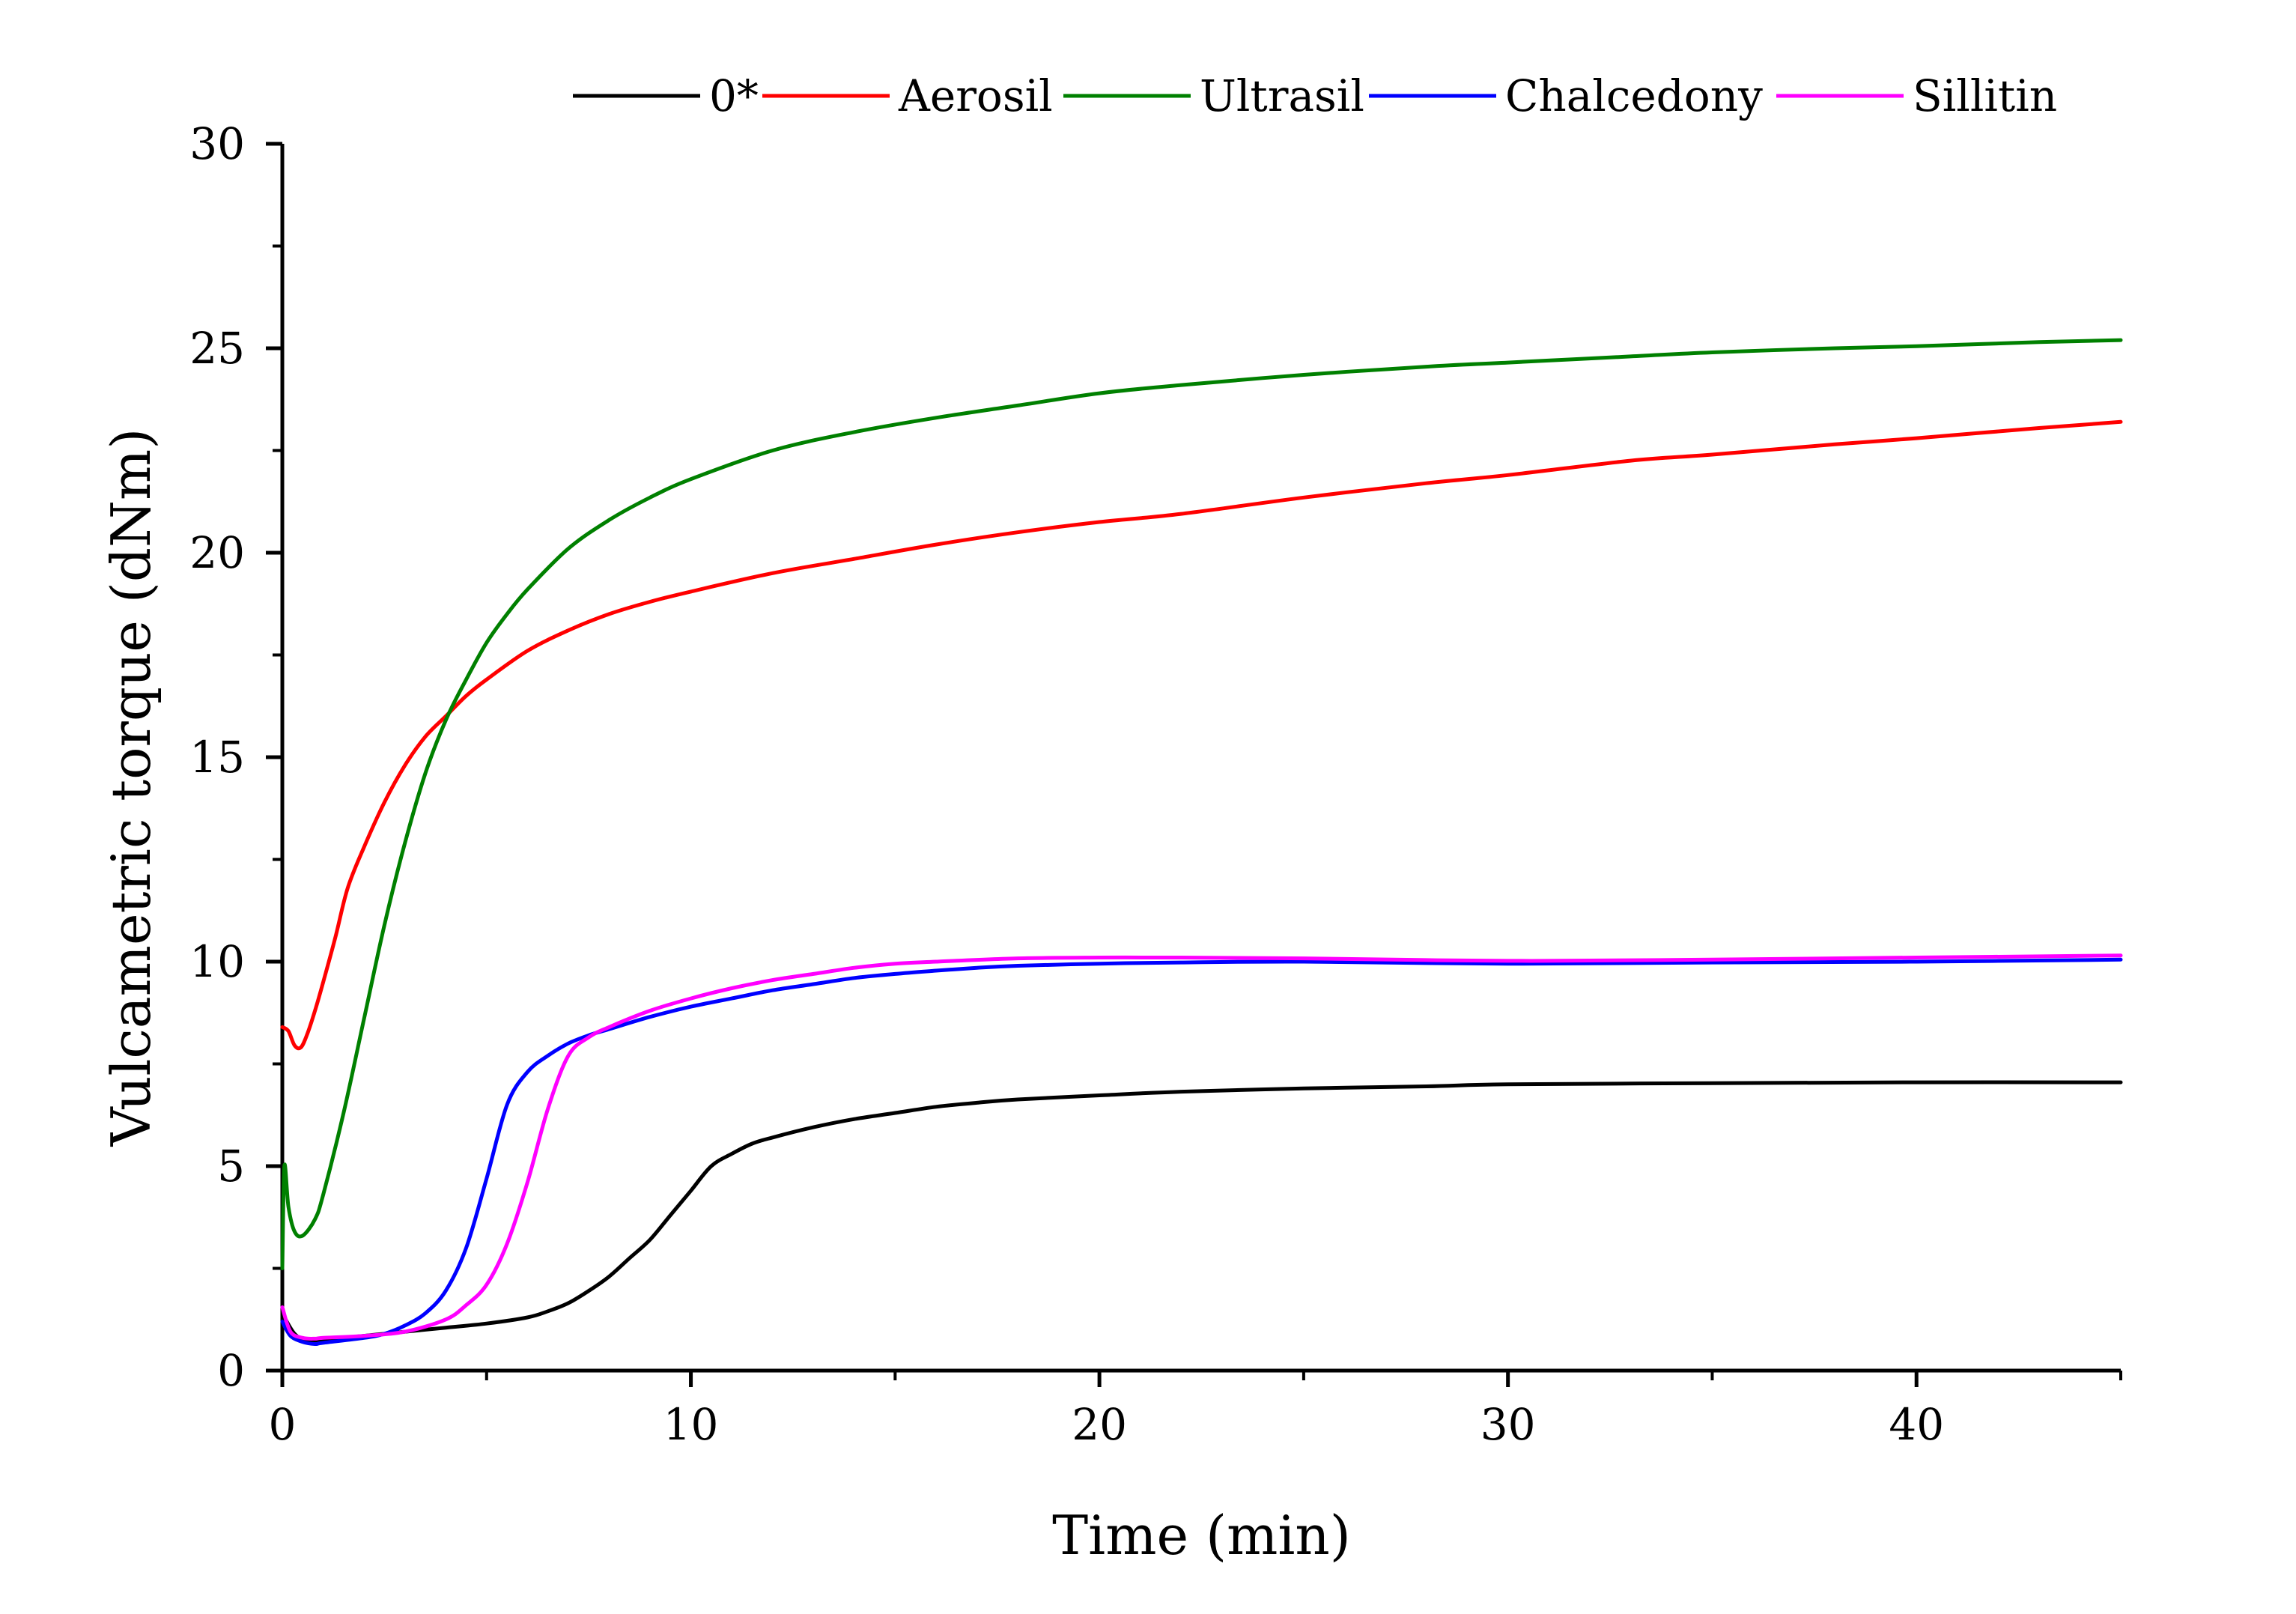 This screenshot has height=1614, width=2296. Describe the element at coordinates (1634, 95) in the screenshot. I see `legend-label-chalcedony: Chalcedony` at that location.